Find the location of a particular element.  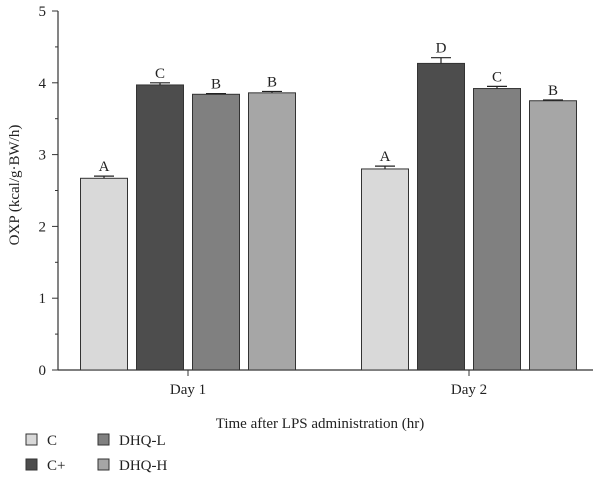

y-tick-label: 0 is located at coordinates (43, 371).